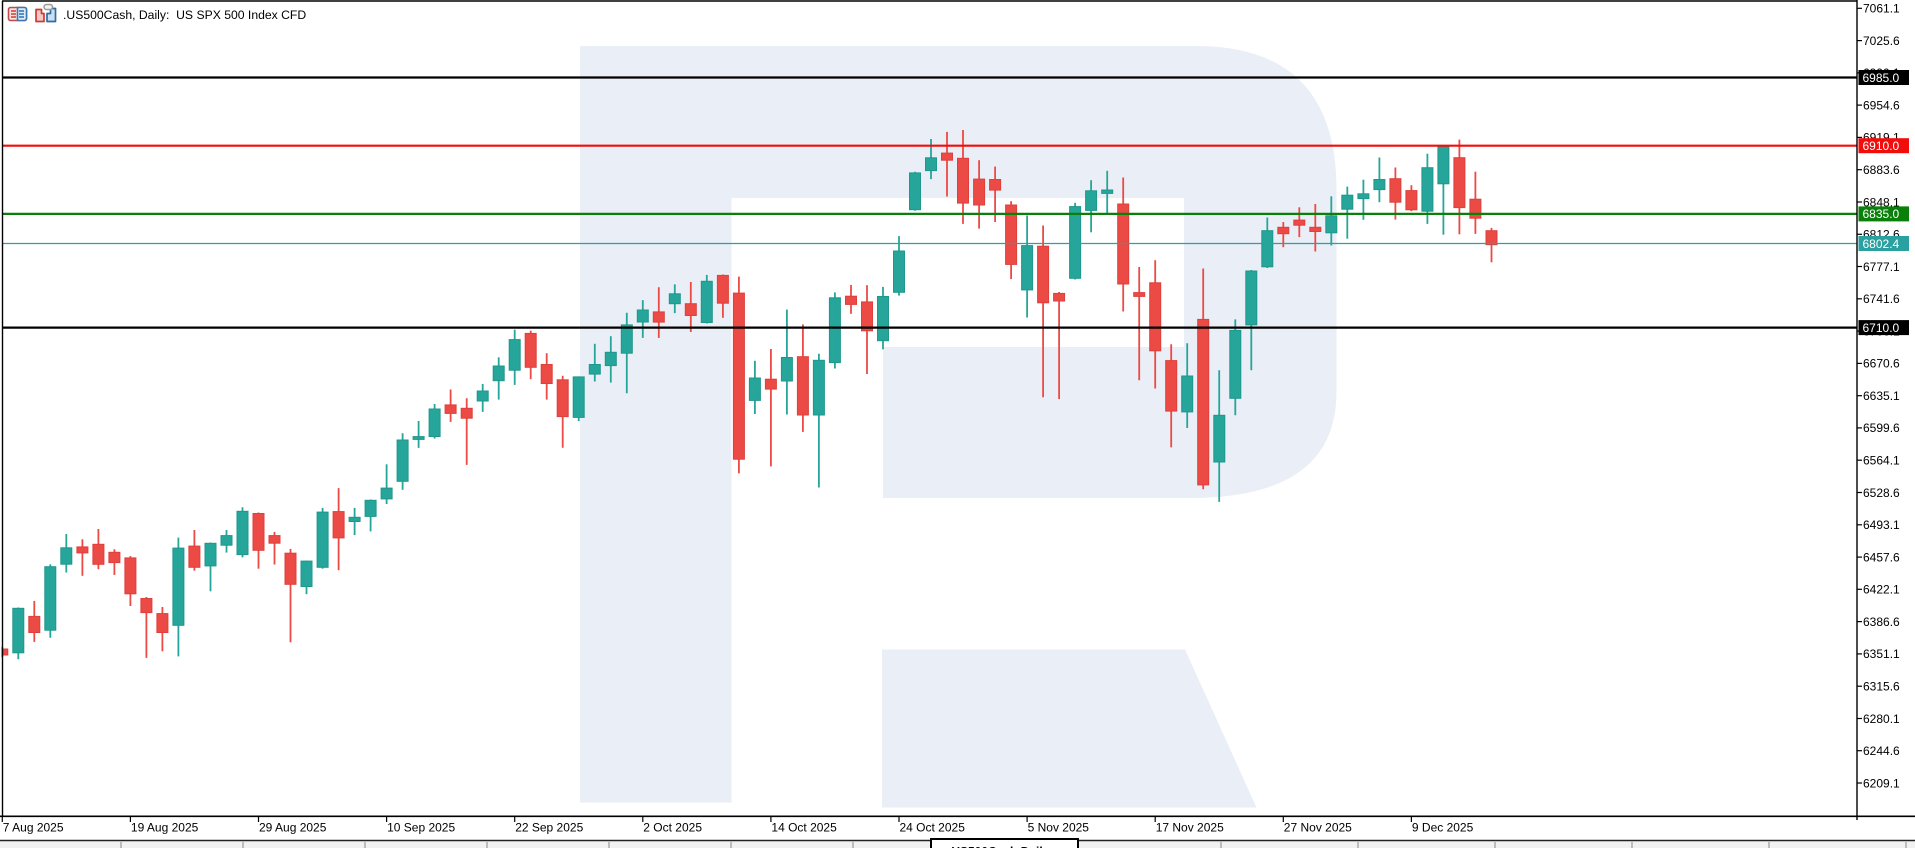  What do you see at coordinates (1443, 828) in the screenshot?
I see `svg-text: 9 Dec 2025` at bounding box center [1443, 828].